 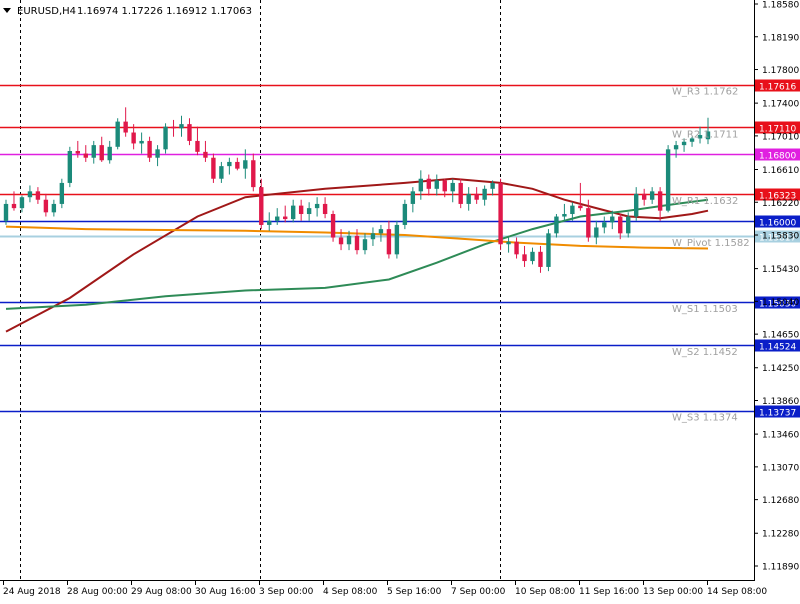 What do you see at coordinates (350, 592) in the screenshot?
I see `time-tick-label: 4 Sep 08:00` at bounding box center [350, 592].